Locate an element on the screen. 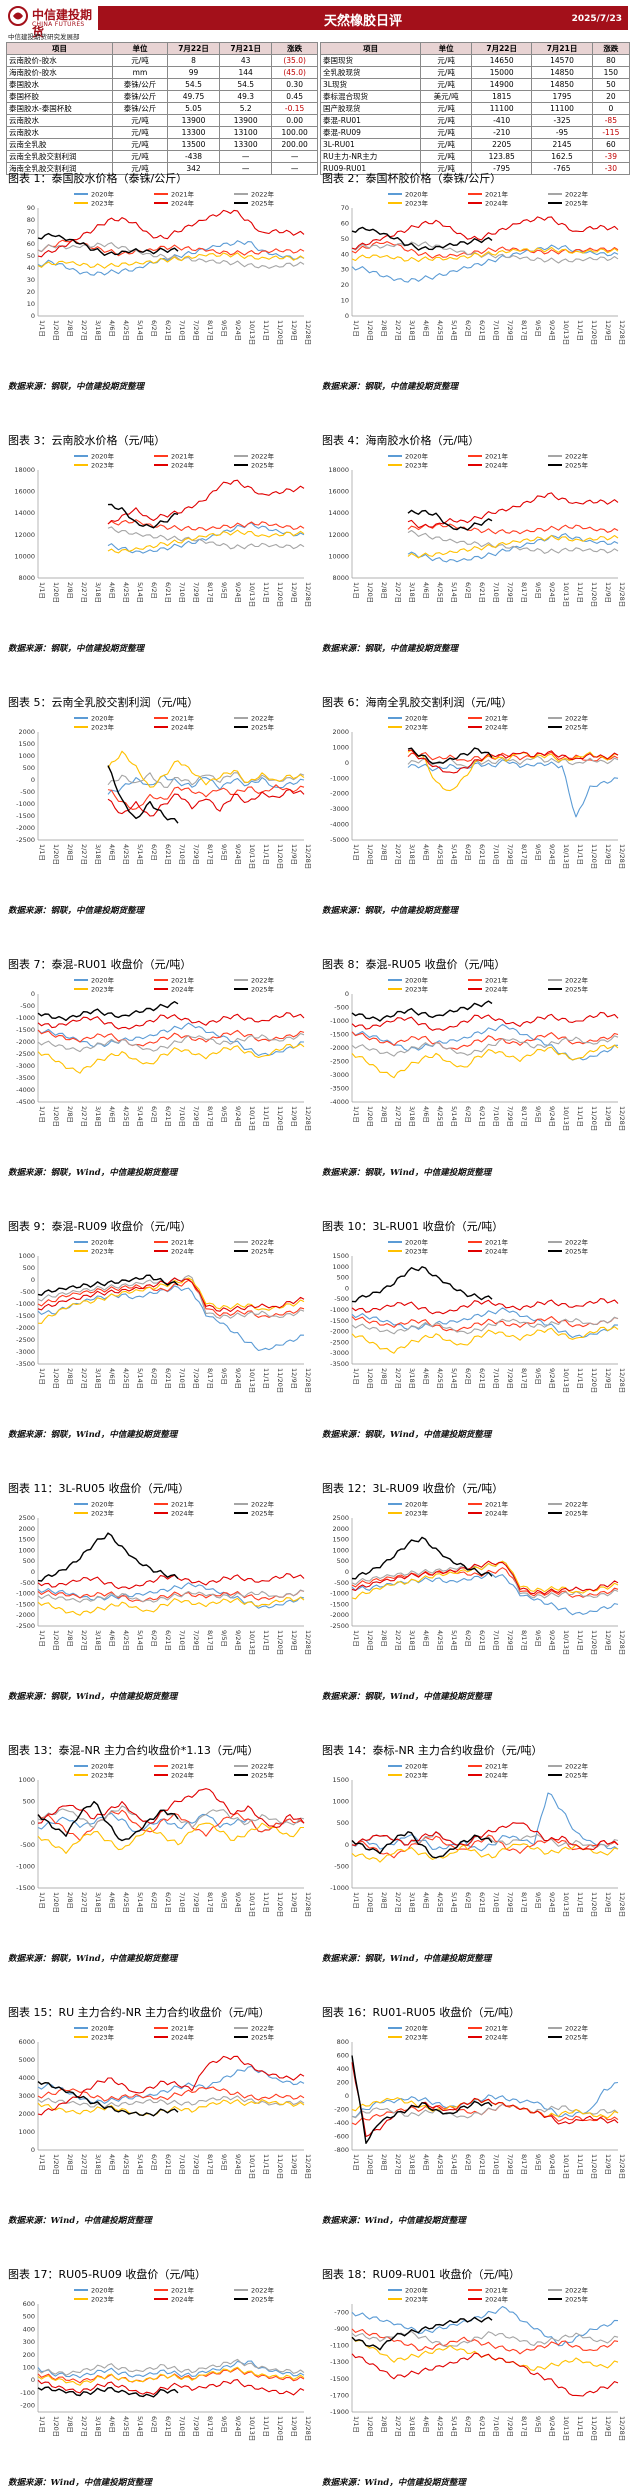 The image size is (635, 2490). chart-title: 图表 9：泰混-RU09 收盘价（元/吨） is located at coordinates (100, 1226).